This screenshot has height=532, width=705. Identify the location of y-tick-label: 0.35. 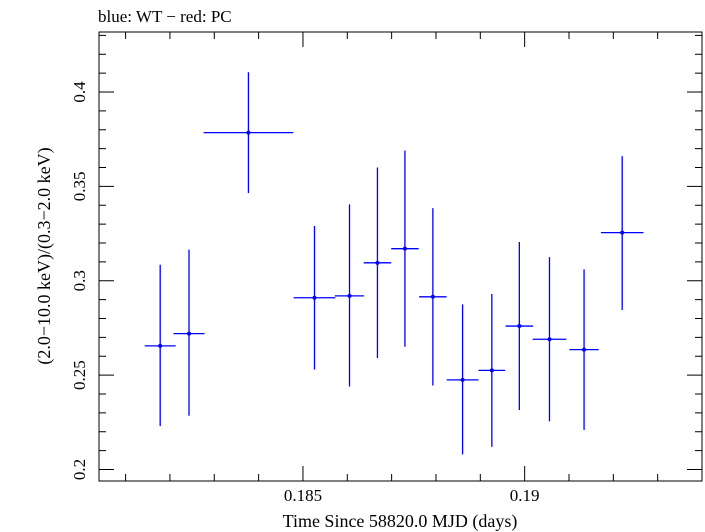
(79, 187).